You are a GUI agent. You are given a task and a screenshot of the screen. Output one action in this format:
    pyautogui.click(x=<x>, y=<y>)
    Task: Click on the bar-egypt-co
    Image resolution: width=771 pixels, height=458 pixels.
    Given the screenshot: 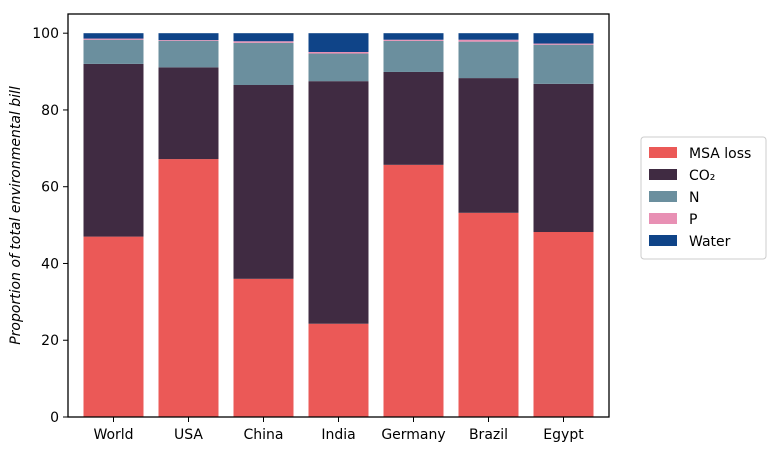 What is the action you would take?
    pyautogui.click(x=563, y=158)
    